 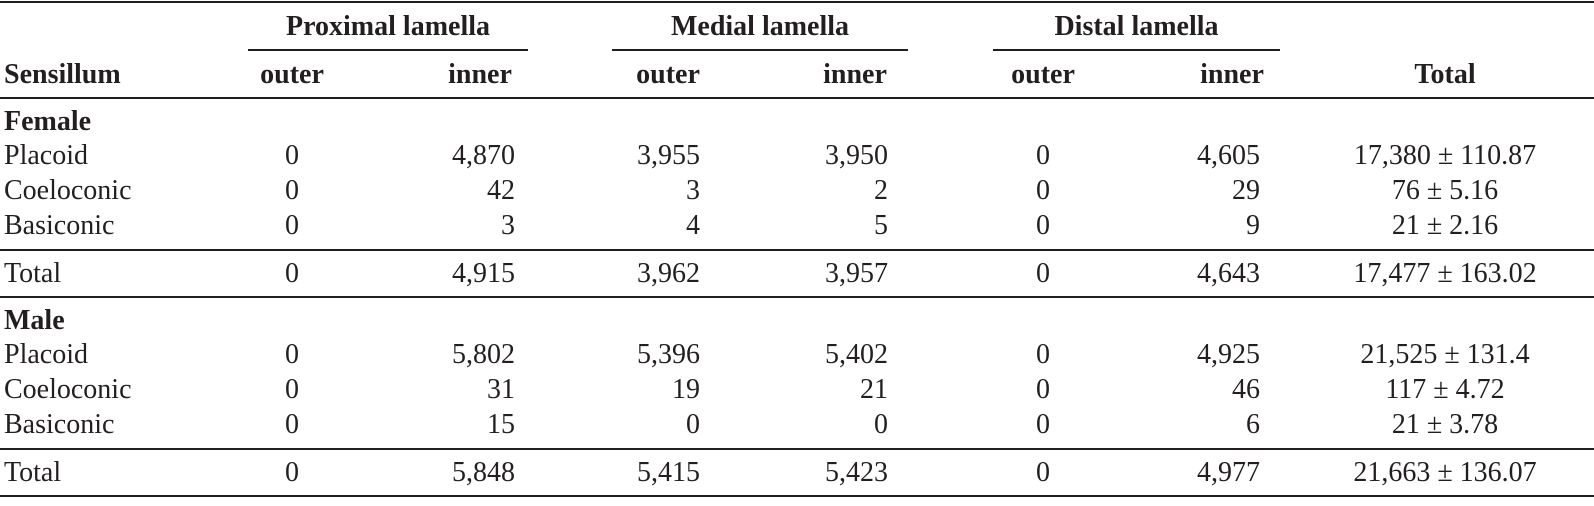 I want to click on cell: 5,802, so click(x=483, y=354).